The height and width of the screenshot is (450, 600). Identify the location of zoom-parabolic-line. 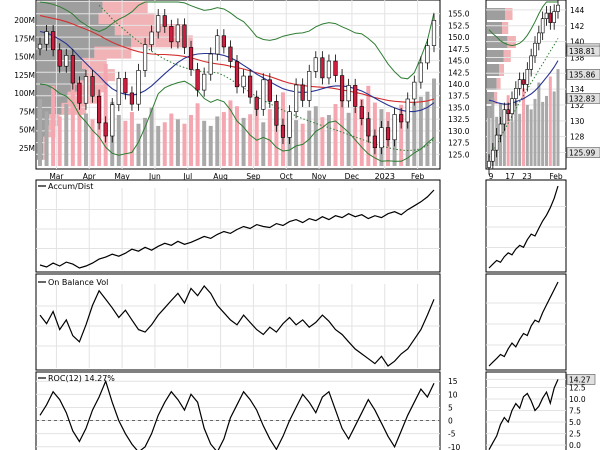
(523, 98).